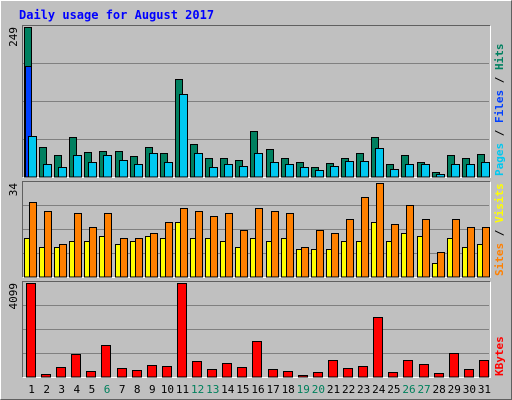  I want to click on x-tick-label: 9, so click(152, 389).